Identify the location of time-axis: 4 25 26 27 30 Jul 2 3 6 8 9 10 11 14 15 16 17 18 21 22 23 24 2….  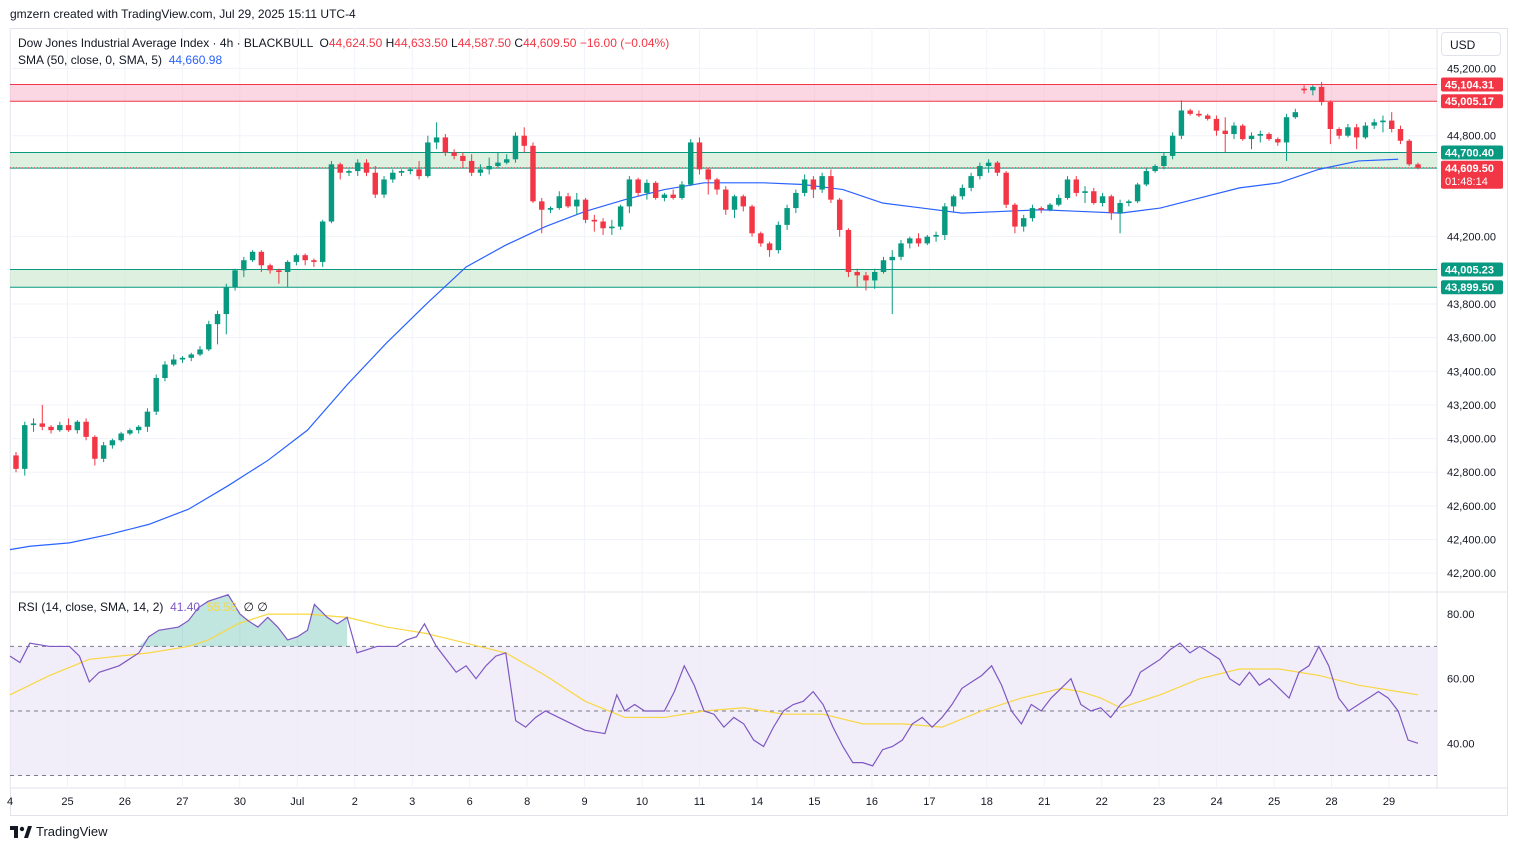
(701, 802).